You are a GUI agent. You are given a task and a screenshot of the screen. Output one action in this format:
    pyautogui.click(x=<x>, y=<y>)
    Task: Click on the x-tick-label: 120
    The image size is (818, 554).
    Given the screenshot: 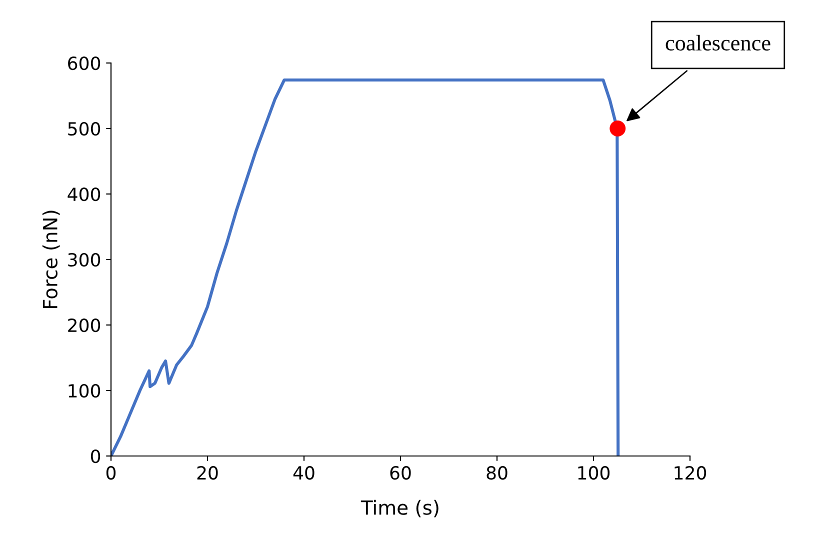 What is the action you would take?
    pyautogui.click(x=690, y=473)
    